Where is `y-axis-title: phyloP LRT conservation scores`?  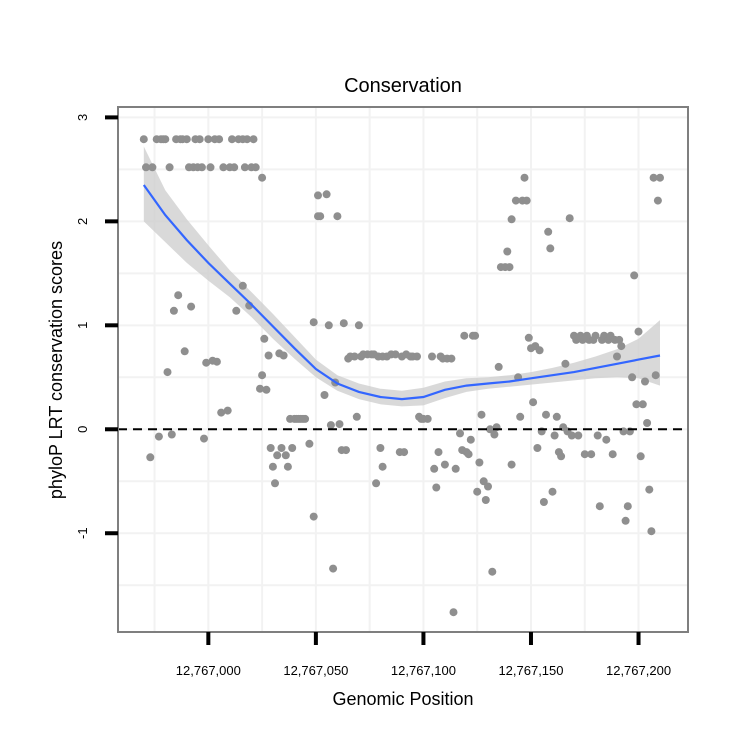 y-axis-title: phyloP LRT conservation scores is located at coordinates (56, 370).